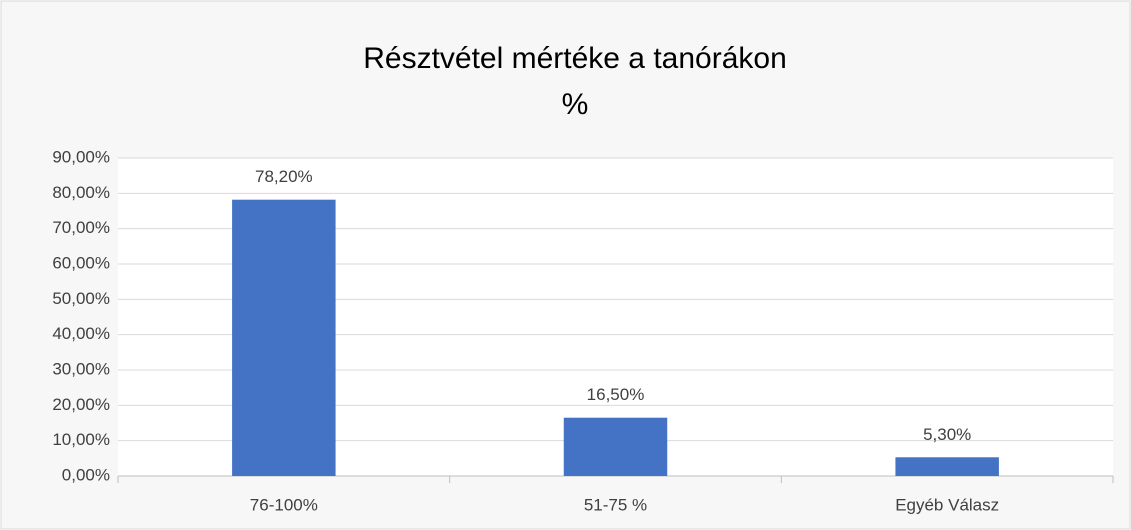 The image size is (1131, 530). I want to click on data-label: 16,50%, so click(616, 394).